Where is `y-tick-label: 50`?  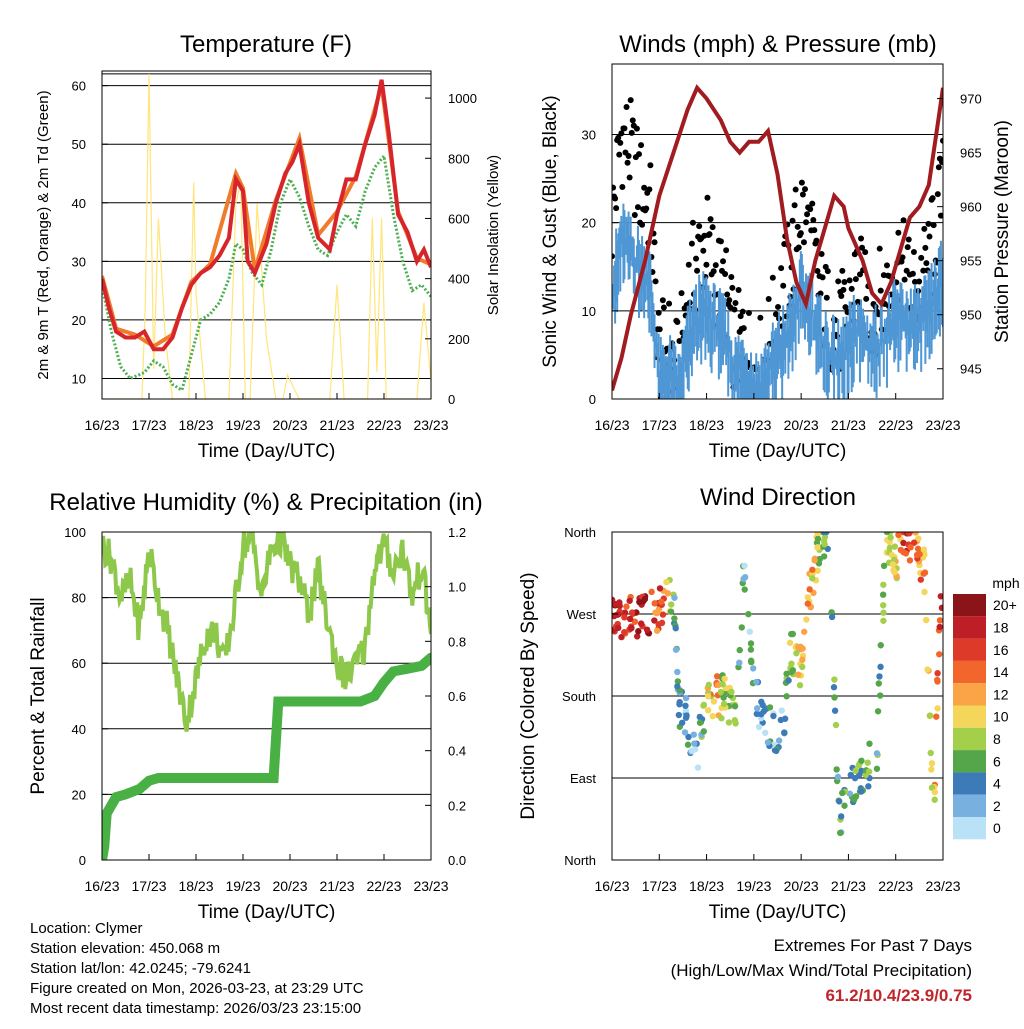 y-tick-label: 50 is located at coordinates (79, 144).